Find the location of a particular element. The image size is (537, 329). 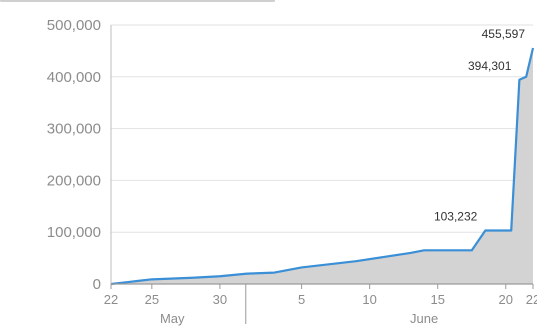

data-label: 394,301 is located at coordinates (490, 66).